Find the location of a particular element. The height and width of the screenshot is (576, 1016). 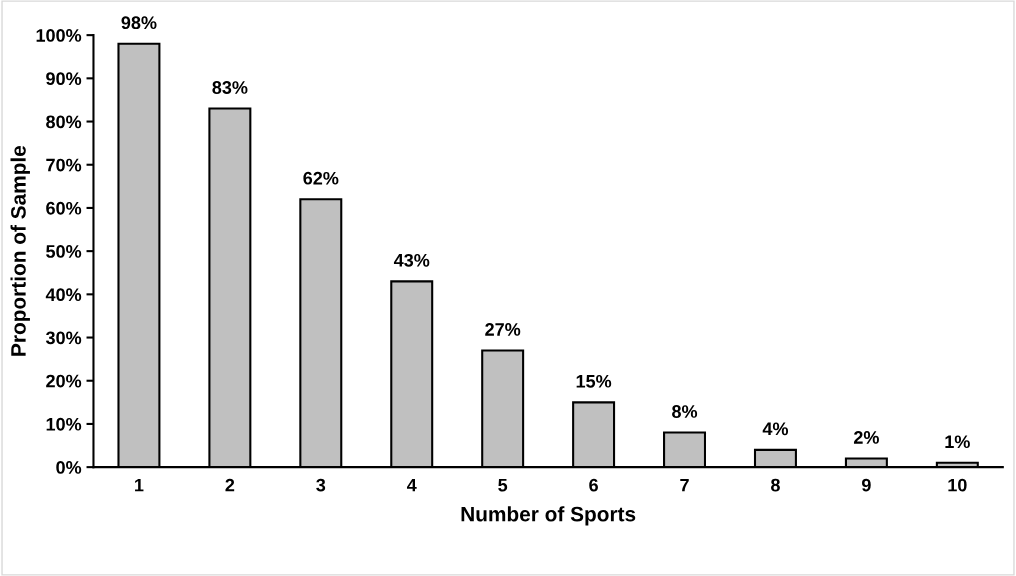

y-tick-label: 0% is located at coordinates (69, 467).